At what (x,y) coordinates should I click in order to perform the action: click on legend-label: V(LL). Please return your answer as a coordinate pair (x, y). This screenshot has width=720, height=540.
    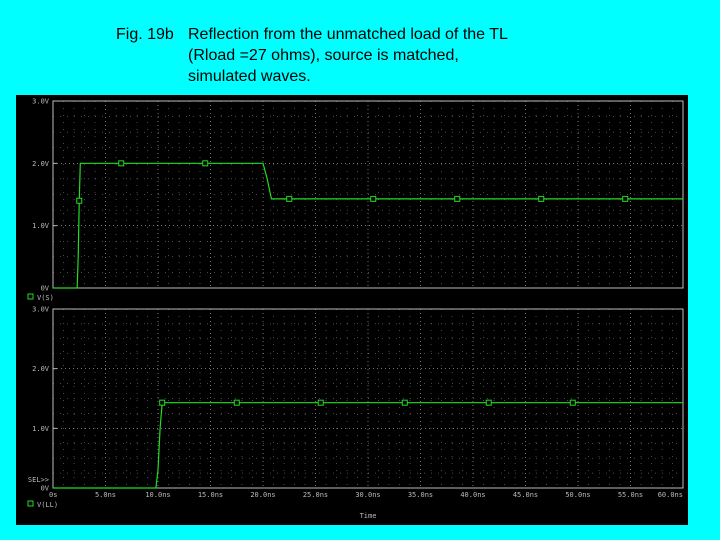
    Looking at the image, I should click on (47, 505).